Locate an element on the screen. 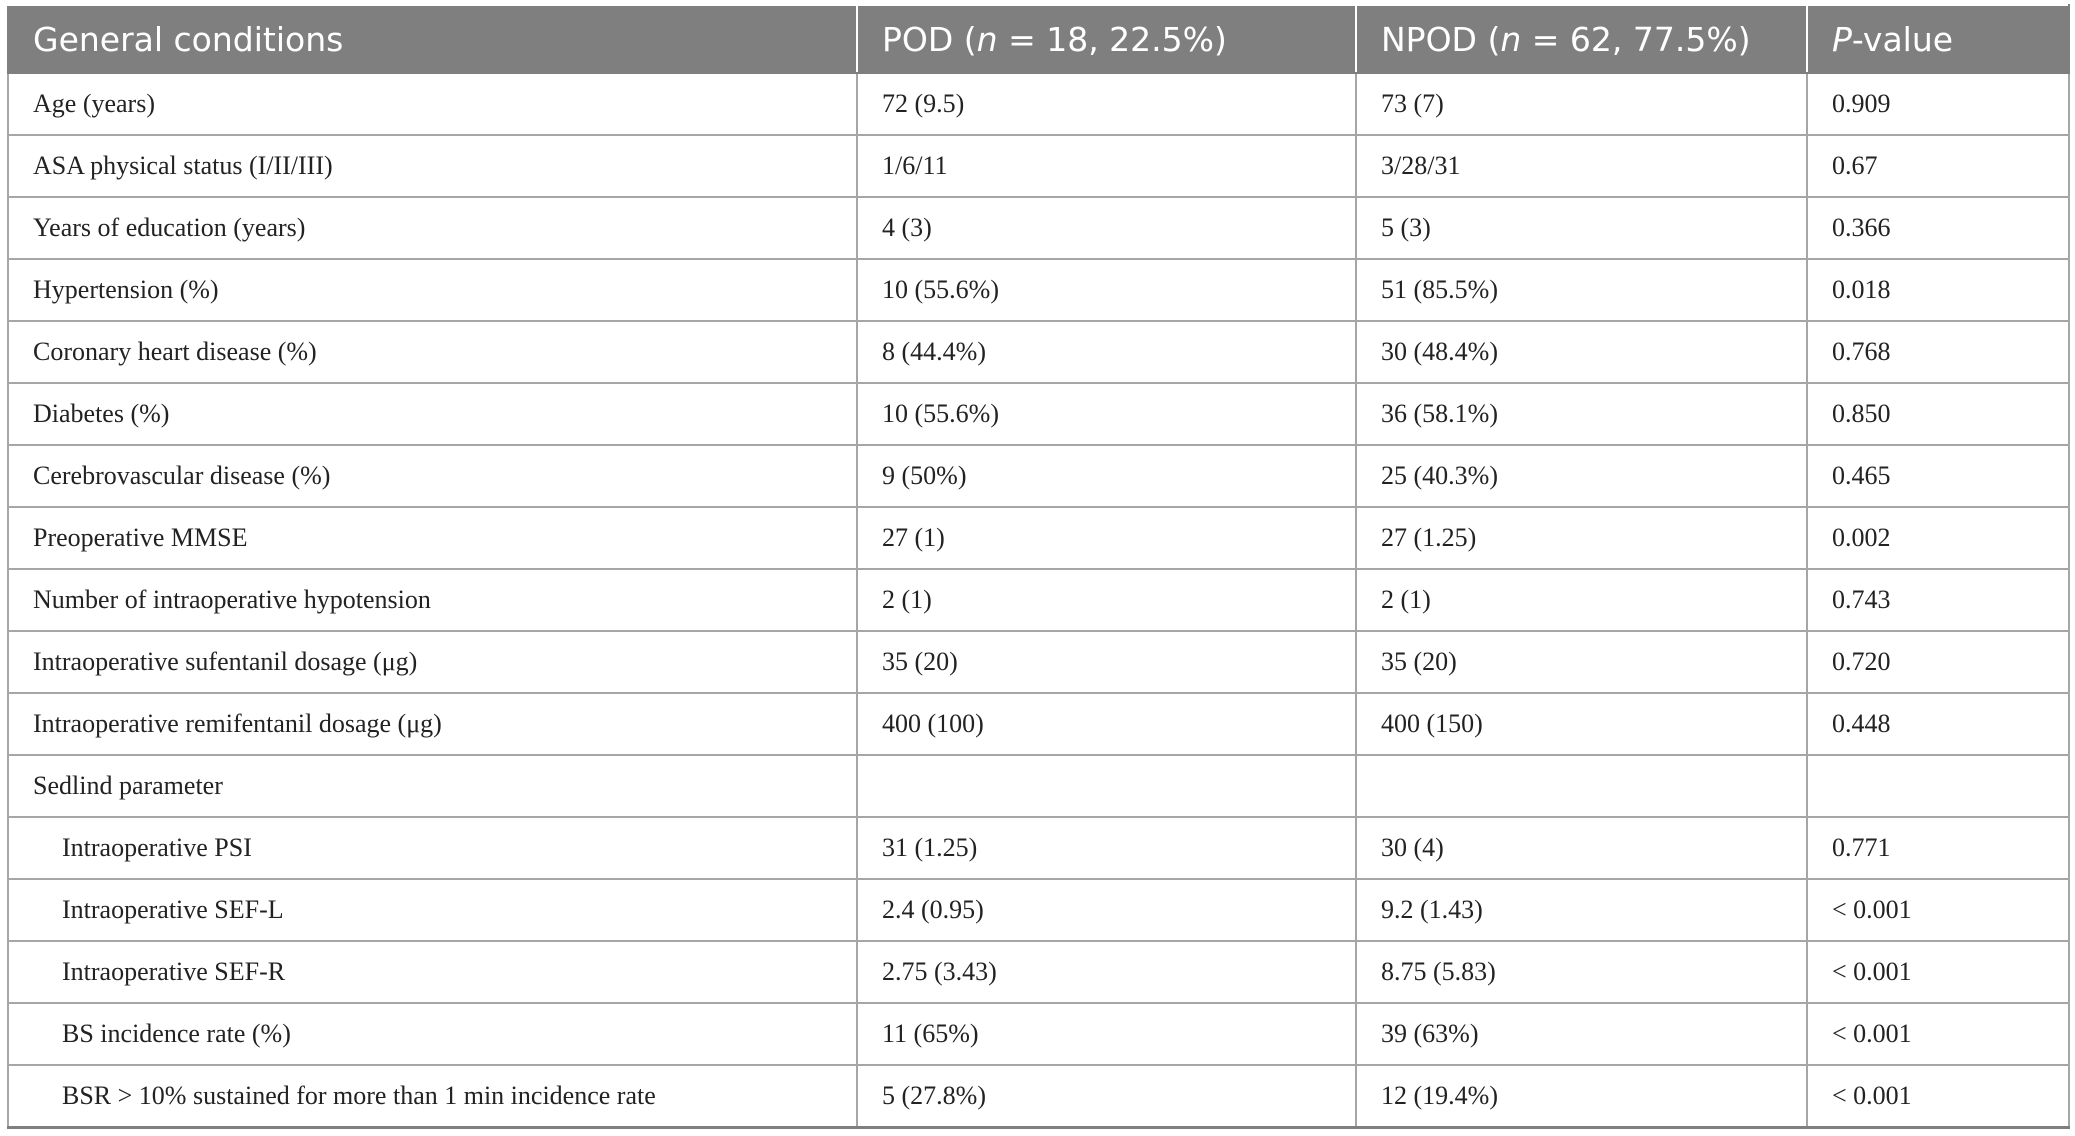  cell-text: 11 (65%) is located at coordinates (930, 1033).